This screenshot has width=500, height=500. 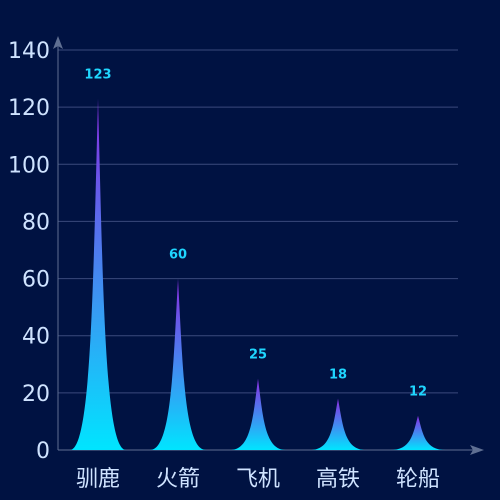 What do you see at coordinates (338, 479) in the screenshot?
I see `x-tick-label: 高铁` at bounding box center [338, 479].